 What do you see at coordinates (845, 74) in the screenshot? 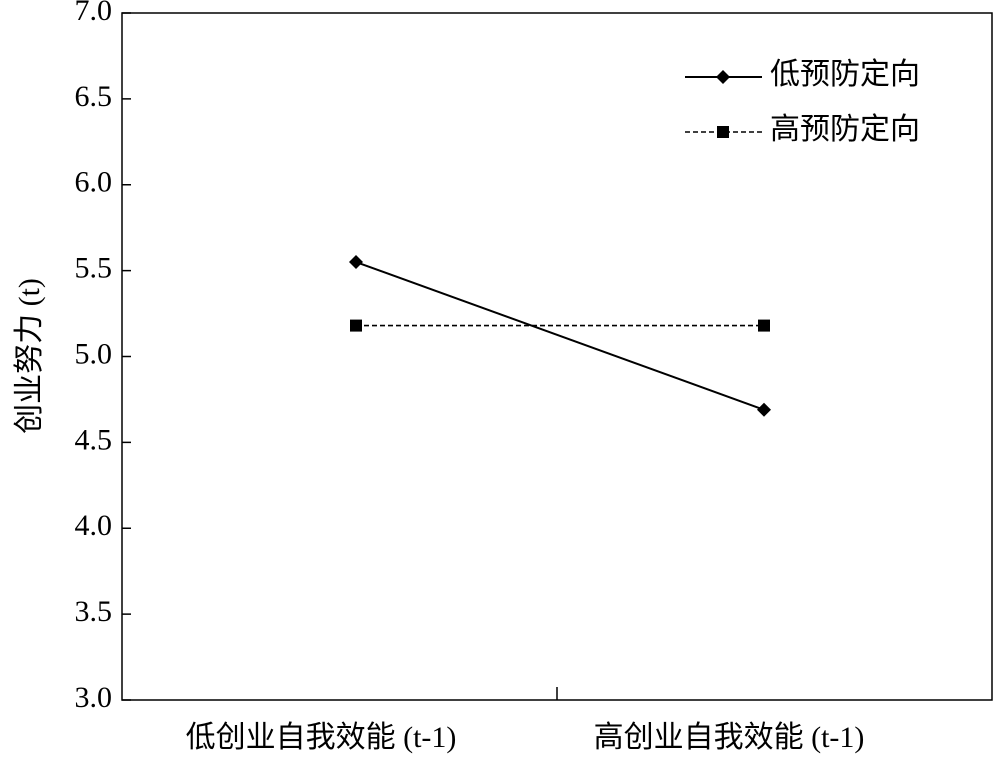
I see `legend-label: 低预防定向` at bounding box center [845, 74].